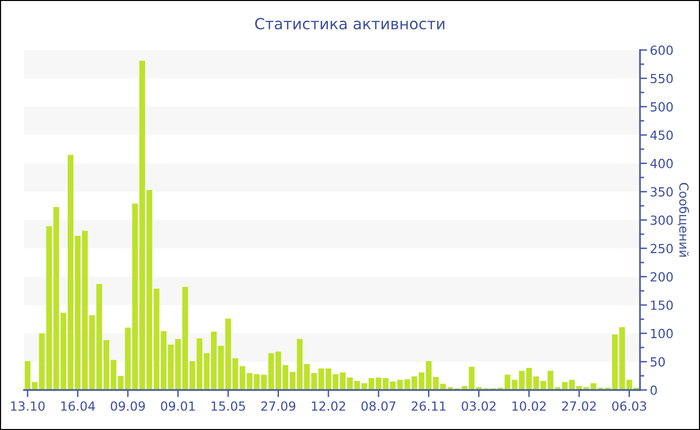 The height and width of the screenshot is (430, 700). What do you see at coordinates (661, 107) in the screenshot?
I see `y-tick-label: 500` at bounding box center [661, 107].